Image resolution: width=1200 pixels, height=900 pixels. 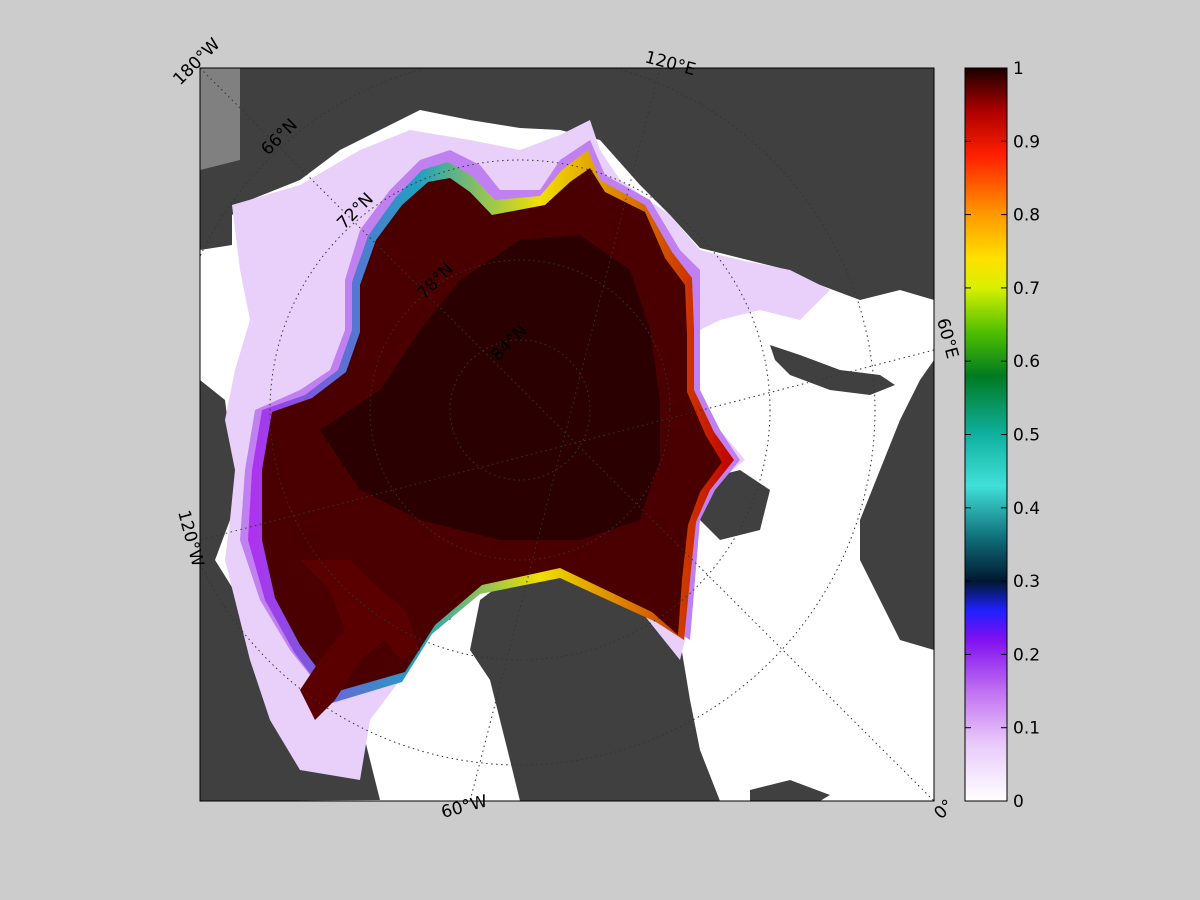 I want to click on colorbar-tick-label: 0.4, so click(x=1026, y=509).